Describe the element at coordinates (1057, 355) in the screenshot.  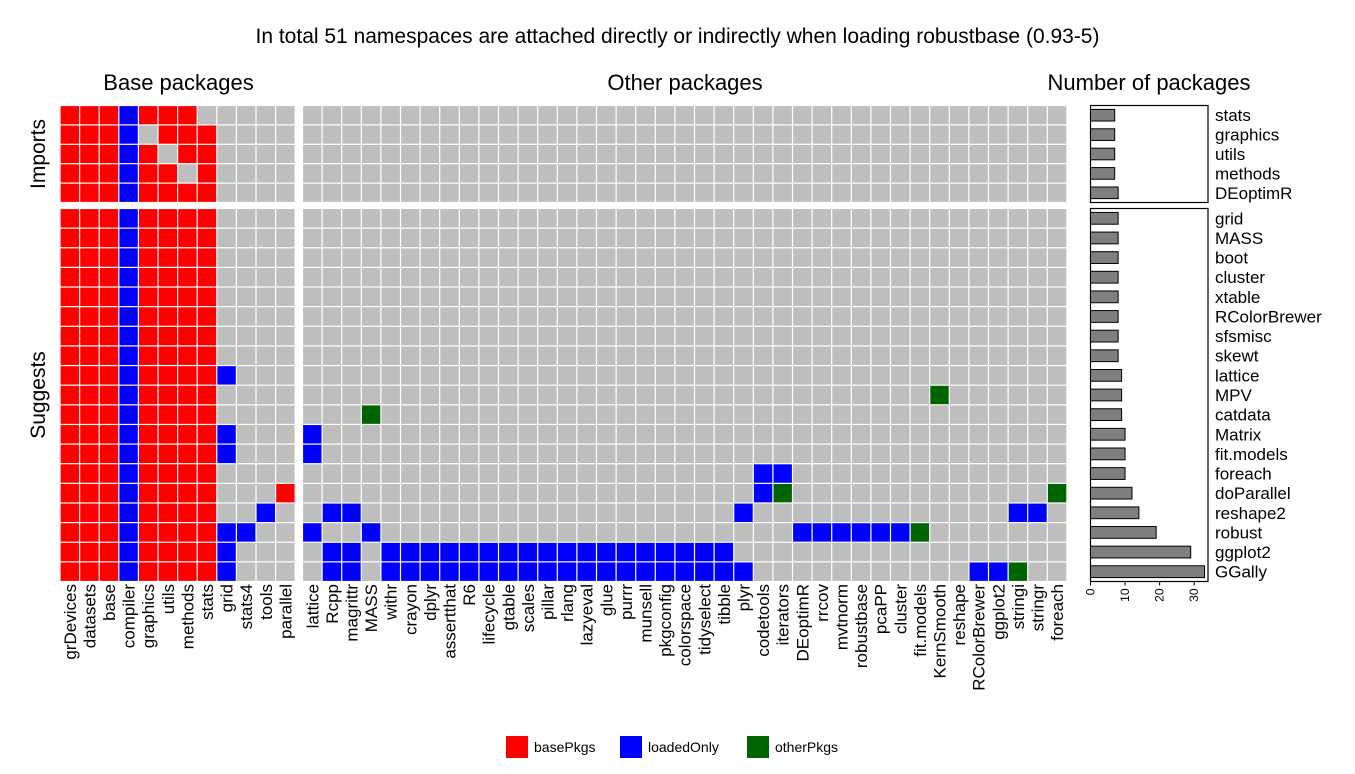
I see `cell-skewt-foreach` at that location.